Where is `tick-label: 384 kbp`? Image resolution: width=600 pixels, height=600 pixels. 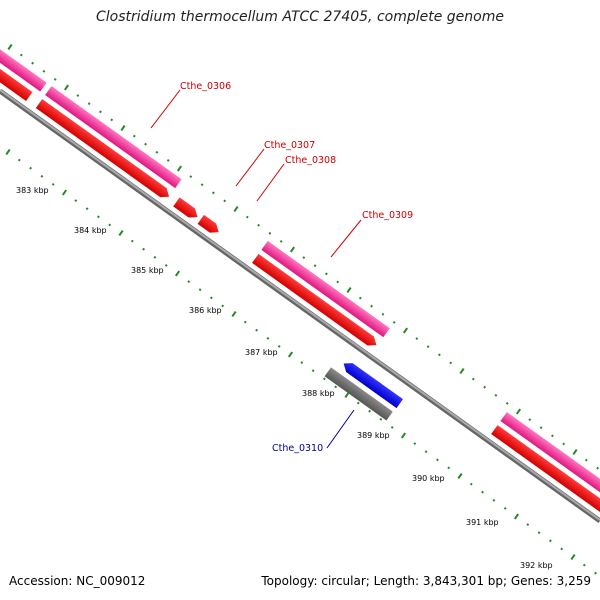 tick-label: 384 kbp is located at coordinates (90, 230).